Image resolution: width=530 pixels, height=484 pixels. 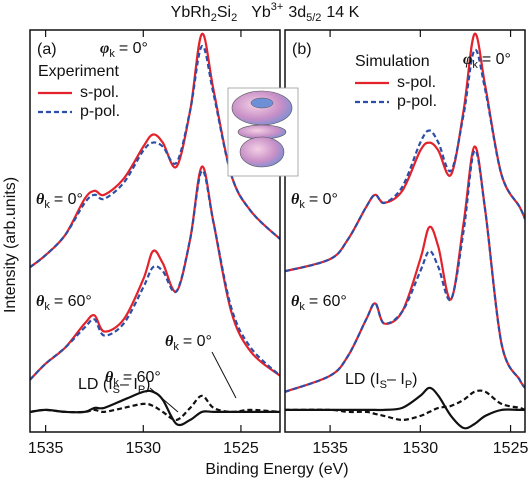 What do you see at coordinates (47, 49) in the screenshot?
I see `panel-label: (a)` at bounding box center [47, 49].